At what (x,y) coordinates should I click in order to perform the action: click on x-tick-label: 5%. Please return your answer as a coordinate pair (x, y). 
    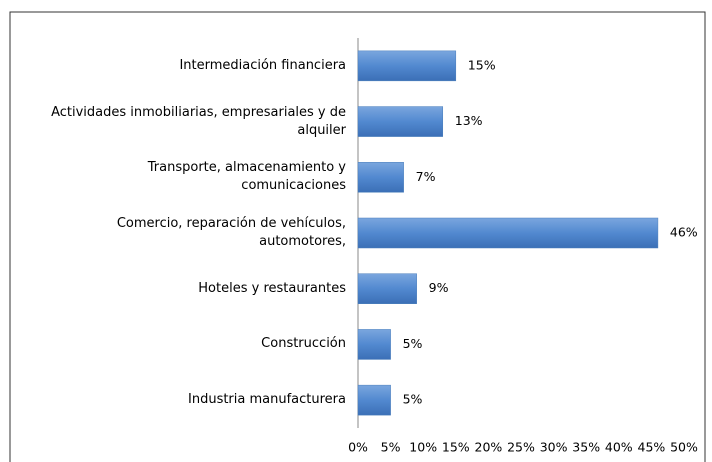
    Looking at the image, I should click on (391, 447).